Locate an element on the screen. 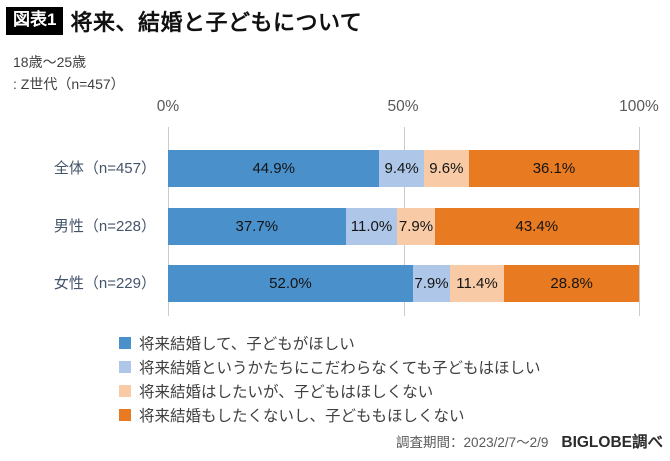  category-label: 女性（n=229） is located at coordinates (104, 283).